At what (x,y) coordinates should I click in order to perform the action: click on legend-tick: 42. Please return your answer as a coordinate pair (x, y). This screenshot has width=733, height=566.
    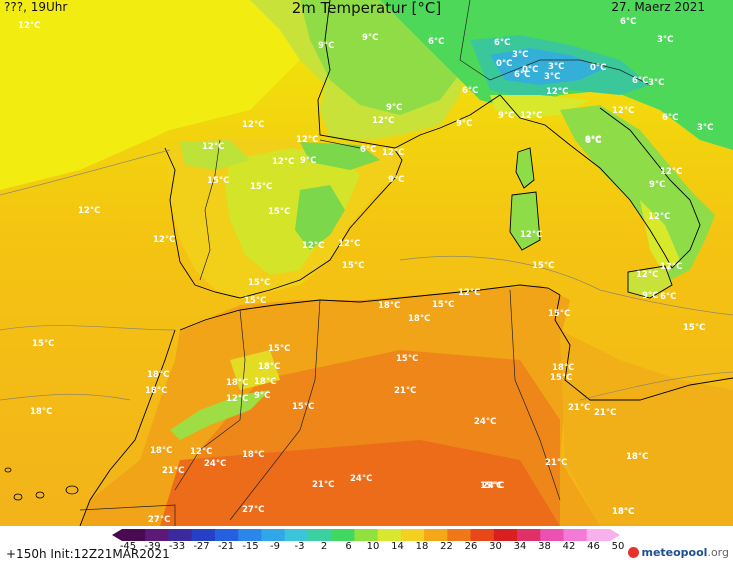
    Looking at the image, I should click on (569, 546).